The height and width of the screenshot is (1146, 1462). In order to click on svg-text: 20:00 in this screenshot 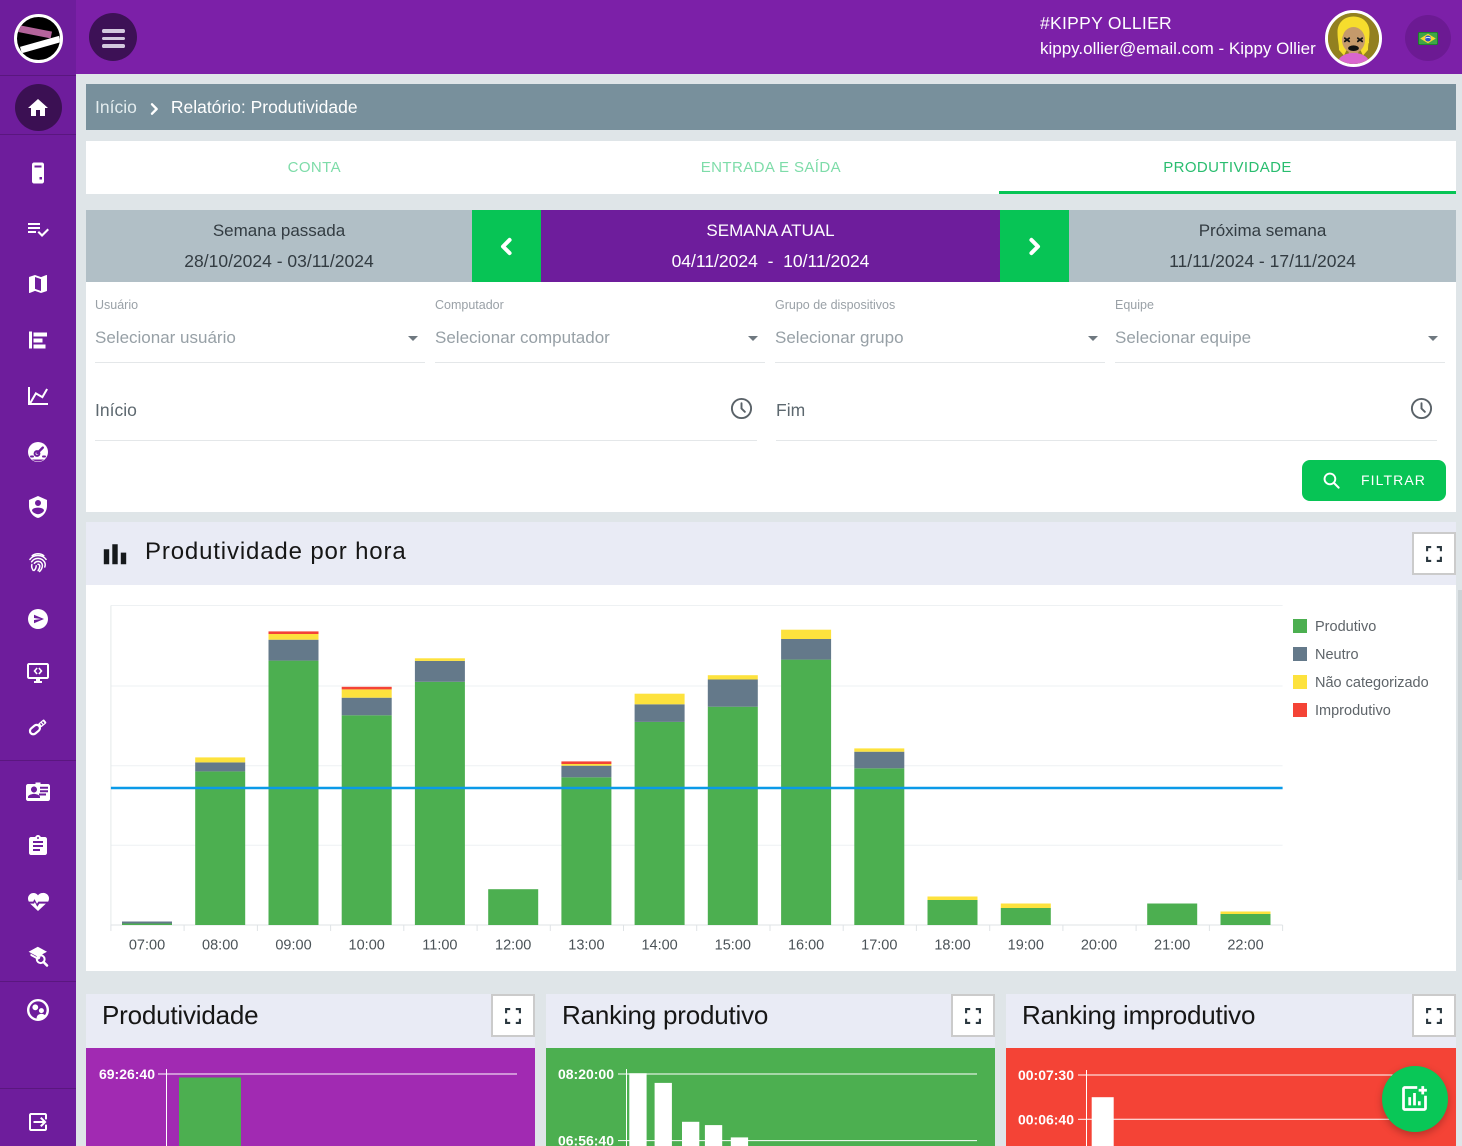, I will do `click(1099, 946)`.